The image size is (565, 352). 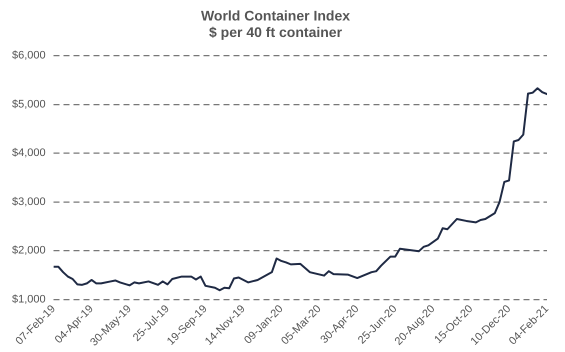 I want to click on y-tick-label: $5,000, so click(x=29, y=104).